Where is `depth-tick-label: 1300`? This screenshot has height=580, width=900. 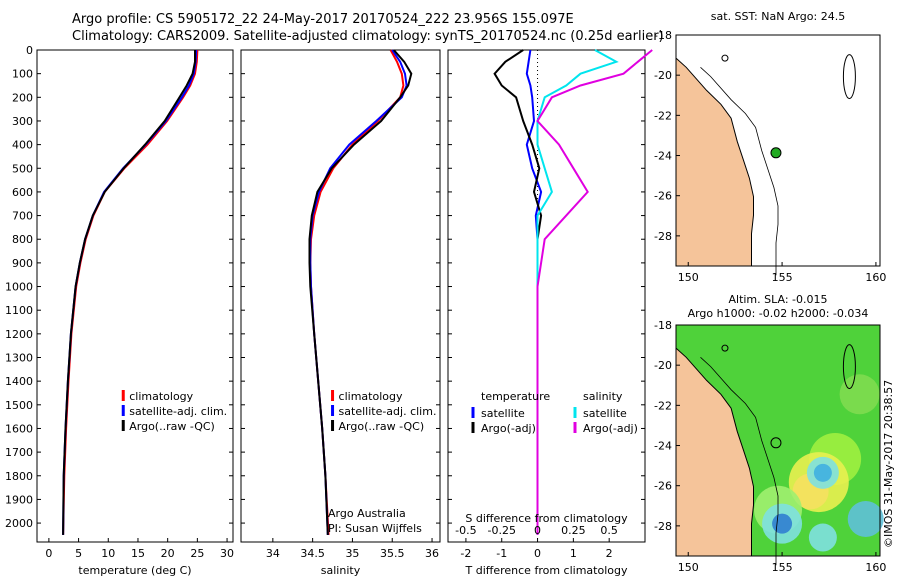
depth-tick-label: 1300 is located at coordinates (19, 358).